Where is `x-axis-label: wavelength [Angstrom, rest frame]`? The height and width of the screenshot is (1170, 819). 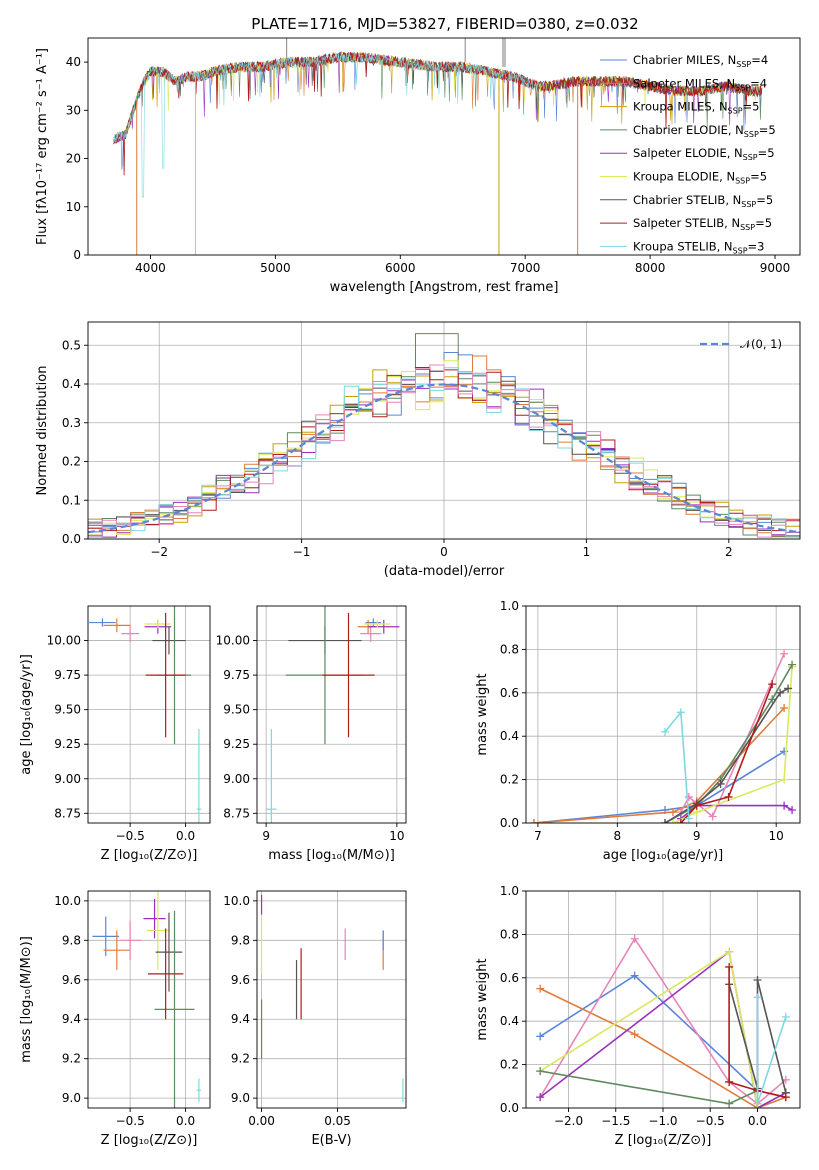 x-axis-label: wavelength [Angstrom, rest frame] is located at coordinates (444, 287).